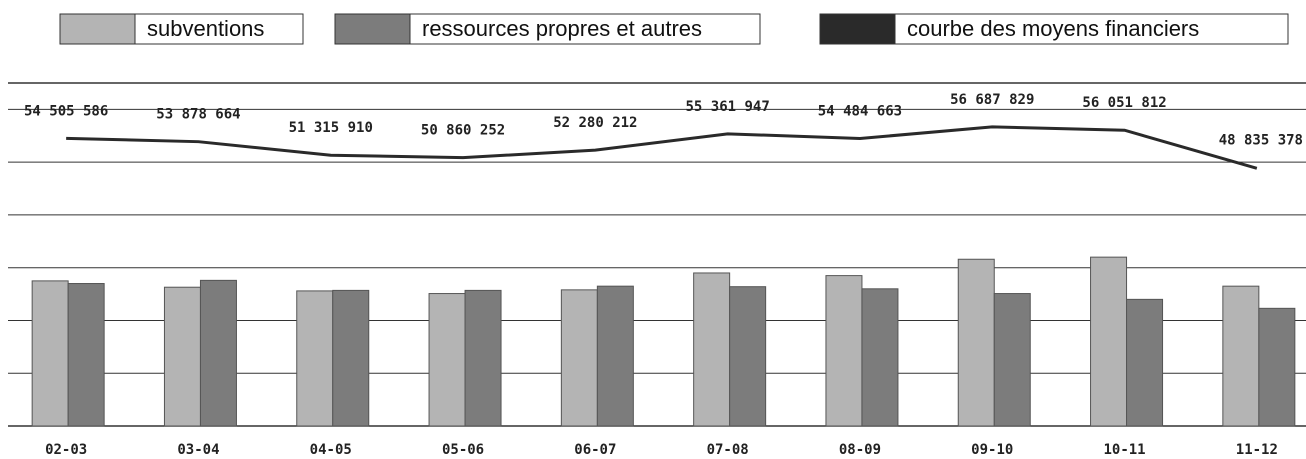 Image resolution: width=1306 pixels, height=459 pixels. Describe the element at coordinates (331, 450) in the screenshot. I see `x-tick-label: 04-05` at that location.